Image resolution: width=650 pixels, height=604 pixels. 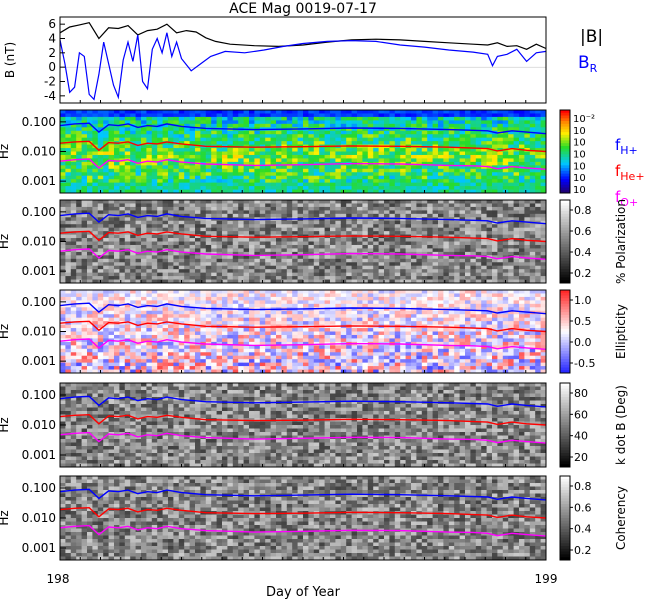 What do you see at coordinates (588, 64) in the screenshot?
I see `legend-b-r: BR` at bounding box center [588, 64].